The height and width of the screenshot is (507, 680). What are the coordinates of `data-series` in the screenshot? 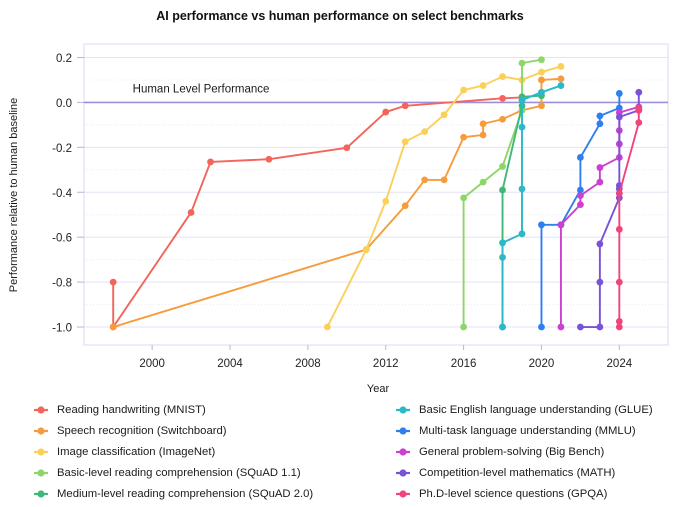 It's located at (629, 217).